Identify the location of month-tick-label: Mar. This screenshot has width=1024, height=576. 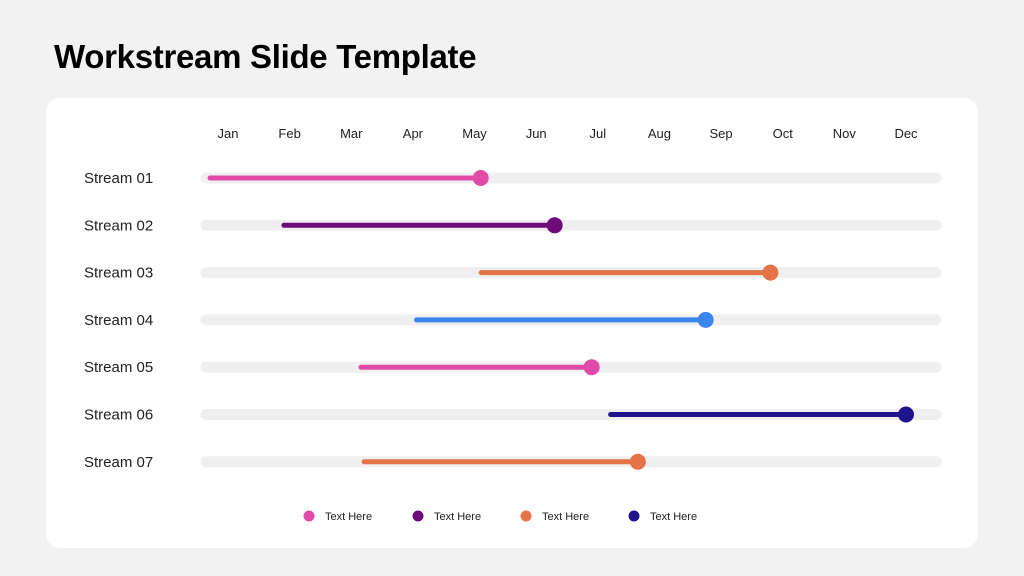
(351, 133).